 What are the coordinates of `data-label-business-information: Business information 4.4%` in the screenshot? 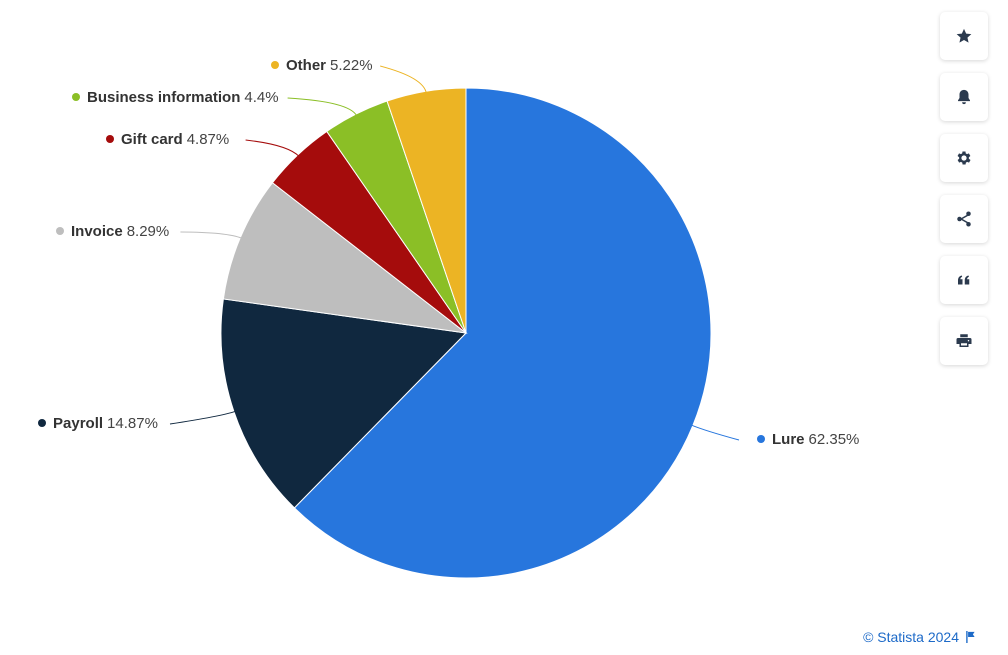 It's located at (175, 98).